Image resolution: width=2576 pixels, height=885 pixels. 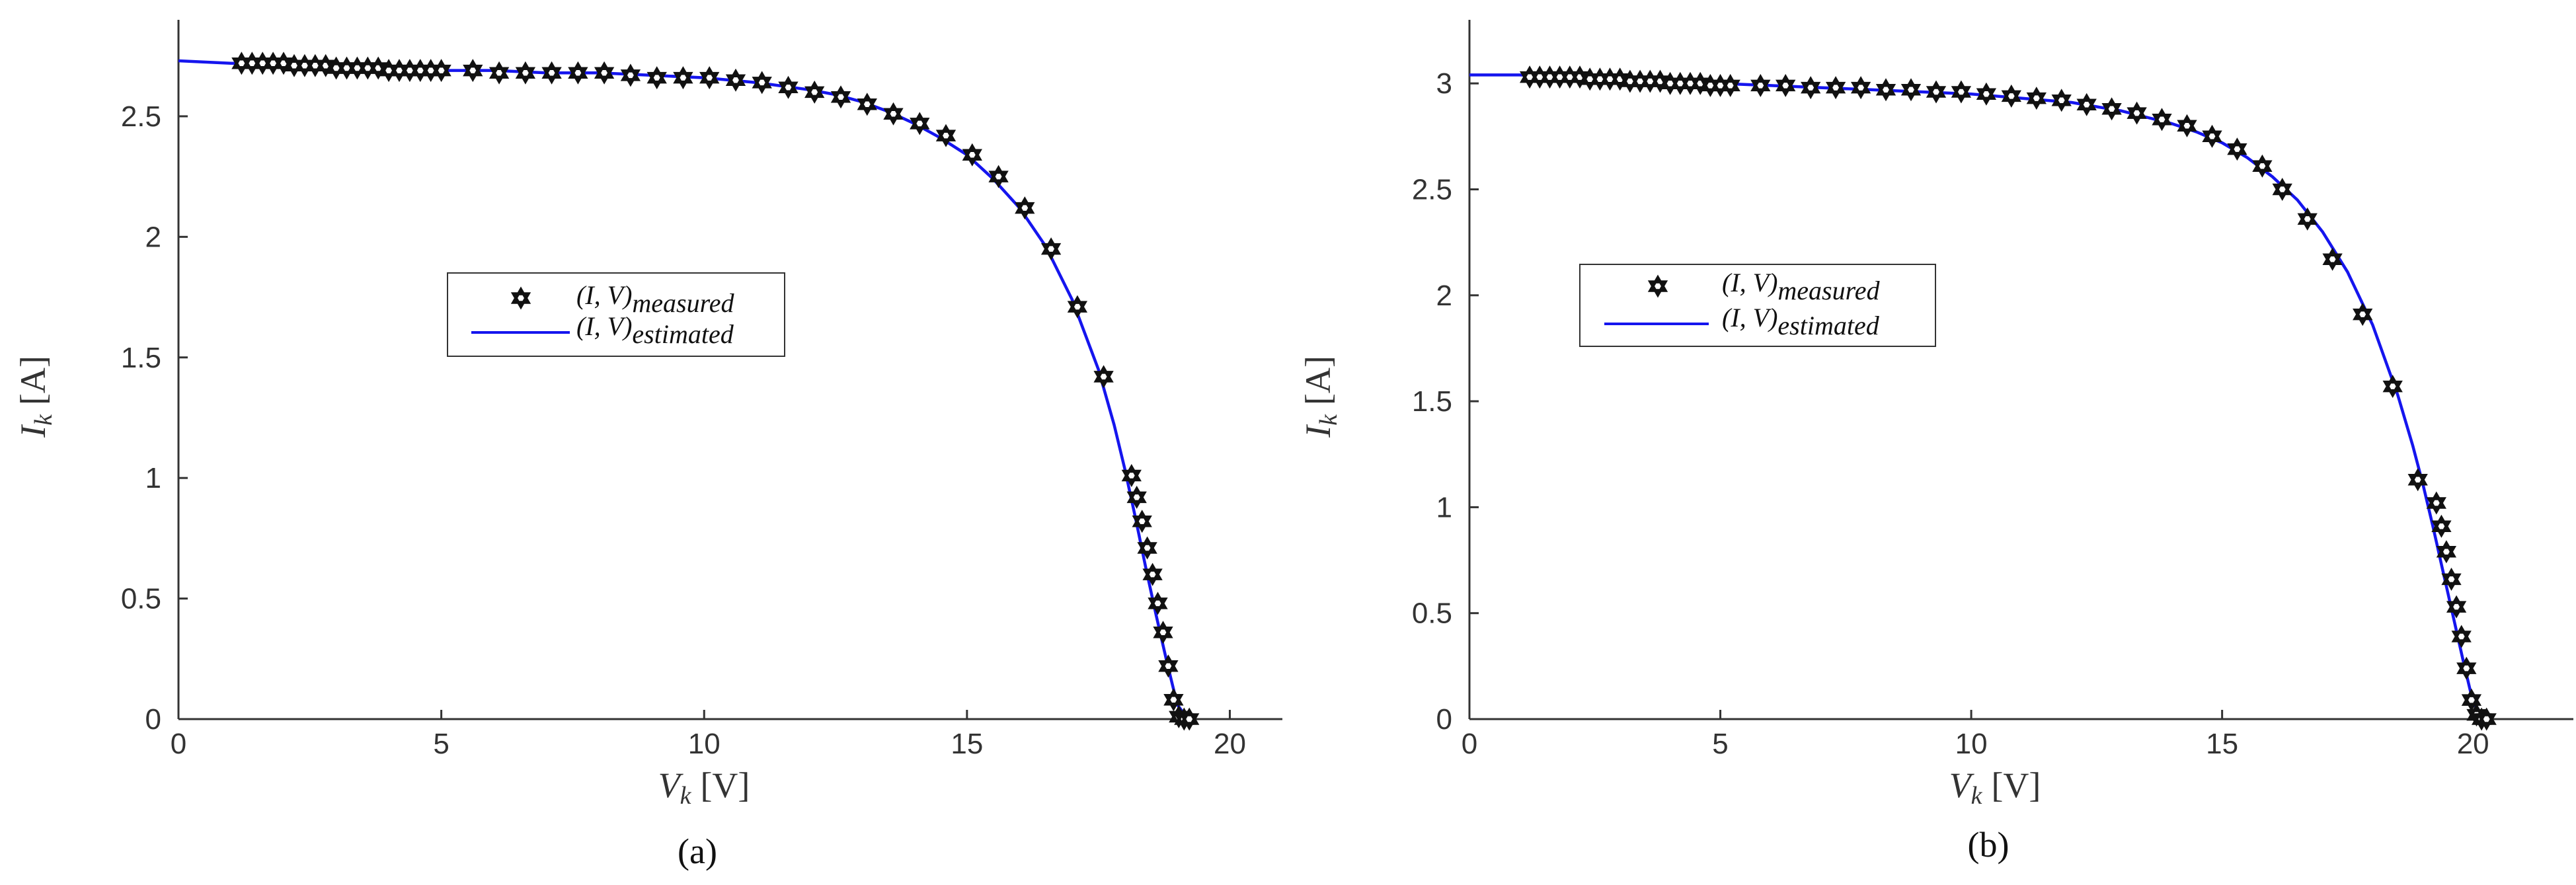 I want to click on y-tick-labels: 0 0.5 1 1.5 2 2.5 3, so click(x=1432, y=401).